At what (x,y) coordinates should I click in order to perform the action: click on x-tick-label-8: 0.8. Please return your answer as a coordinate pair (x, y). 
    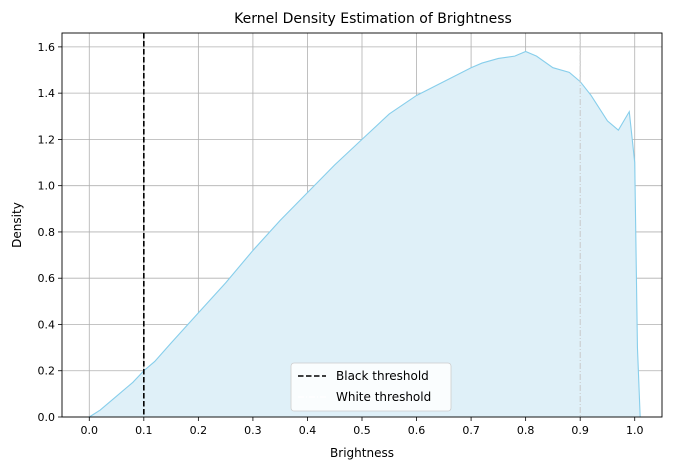
    Looking at the image, I should click on (526, 430).